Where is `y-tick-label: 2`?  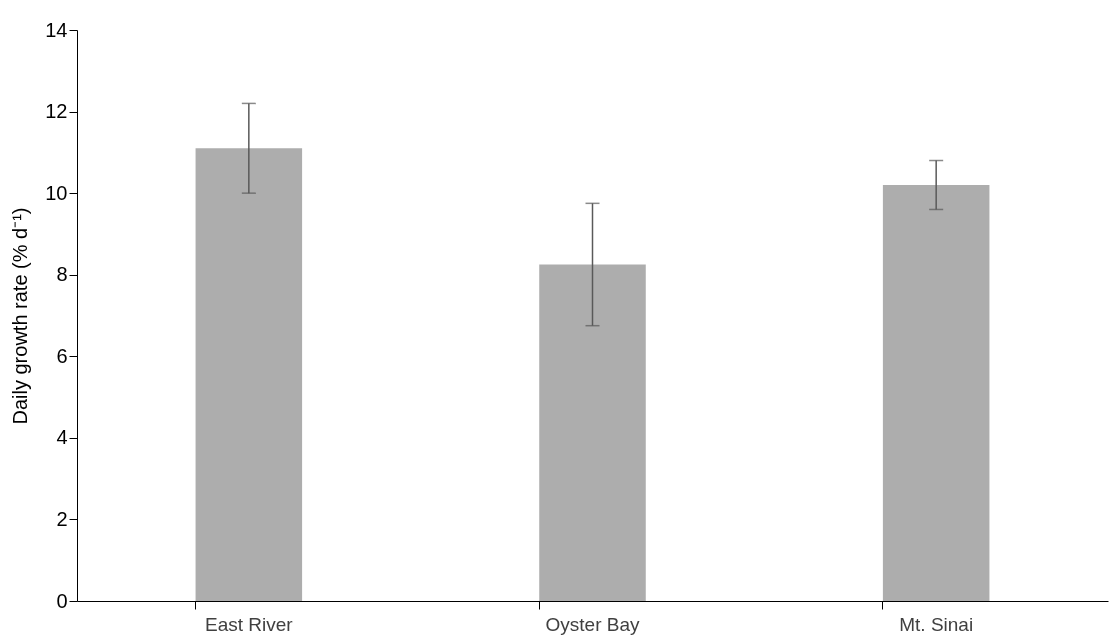 y-tick-label: 2 is located at coordinates (62, 518).